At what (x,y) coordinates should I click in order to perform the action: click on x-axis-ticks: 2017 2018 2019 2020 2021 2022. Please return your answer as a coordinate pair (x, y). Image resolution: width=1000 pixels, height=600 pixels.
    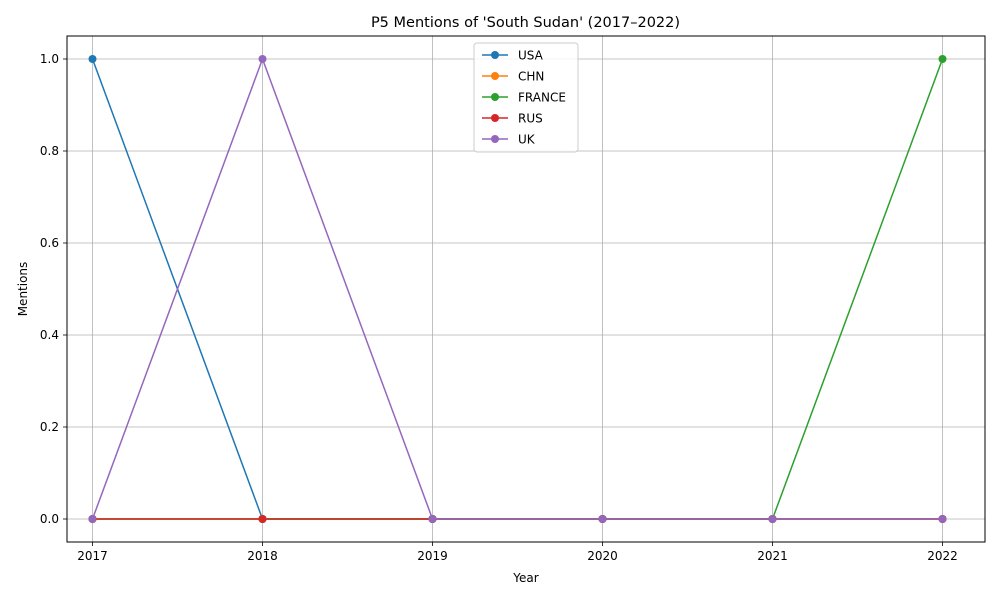
    Looking at the image, I should click on (517, 552).